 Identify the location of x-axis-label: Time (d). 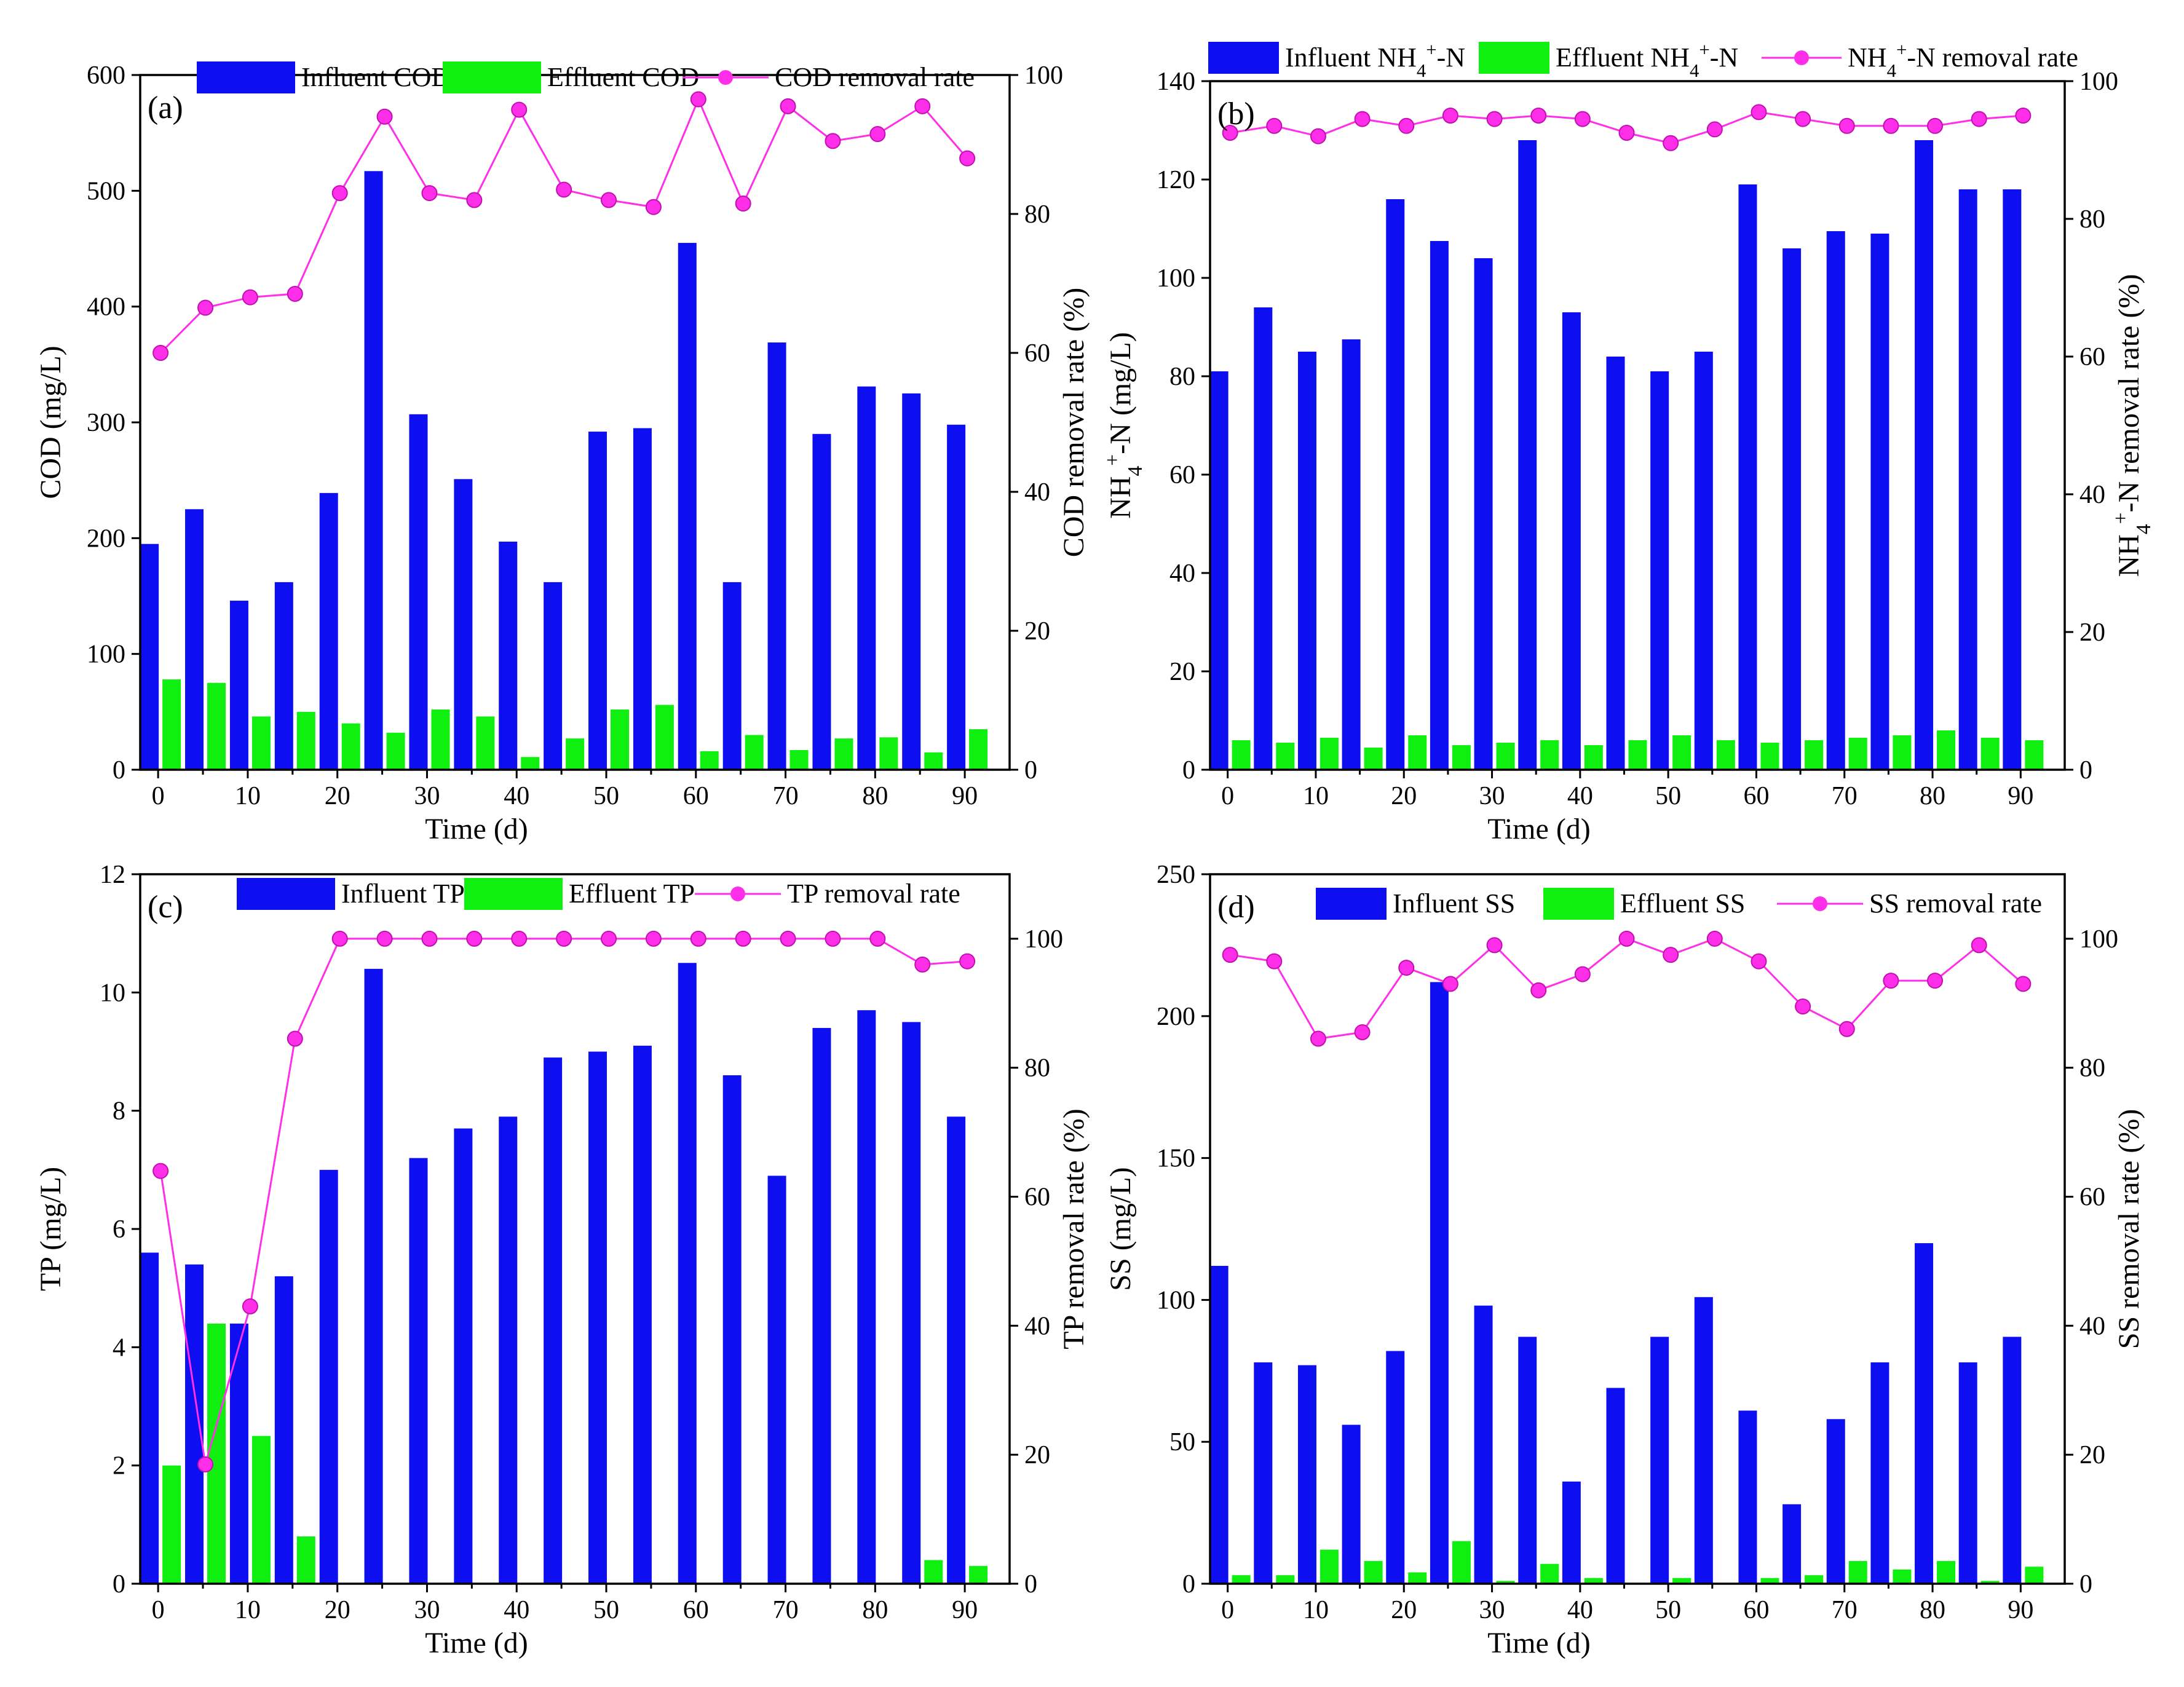
(477, 829).